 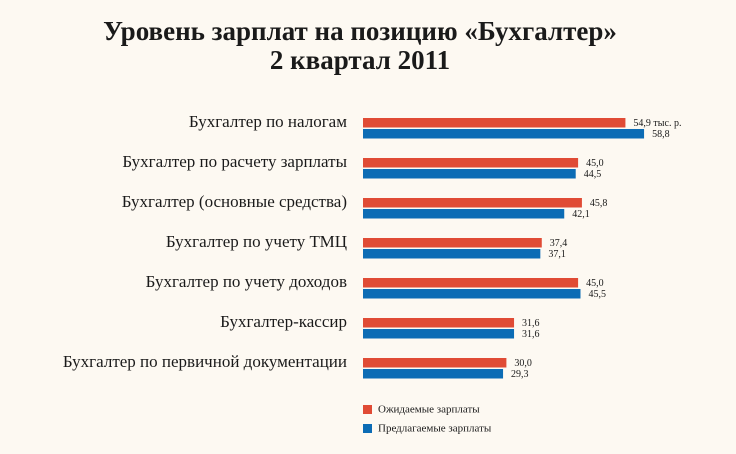 What do you see at coordinates (661, 134) in the screenshot?
I see `value-label: 58,8` at bounding box center [661, 134].